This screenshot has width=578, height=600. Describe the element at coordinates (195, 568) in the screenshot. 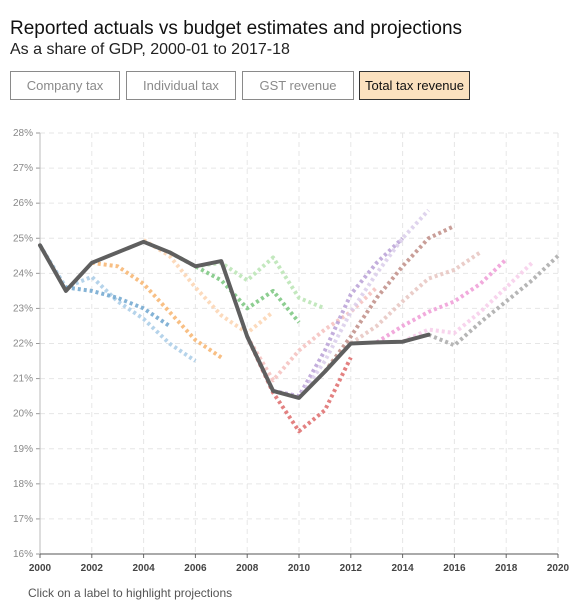

I see `x-tick-label: 2006` at that location.